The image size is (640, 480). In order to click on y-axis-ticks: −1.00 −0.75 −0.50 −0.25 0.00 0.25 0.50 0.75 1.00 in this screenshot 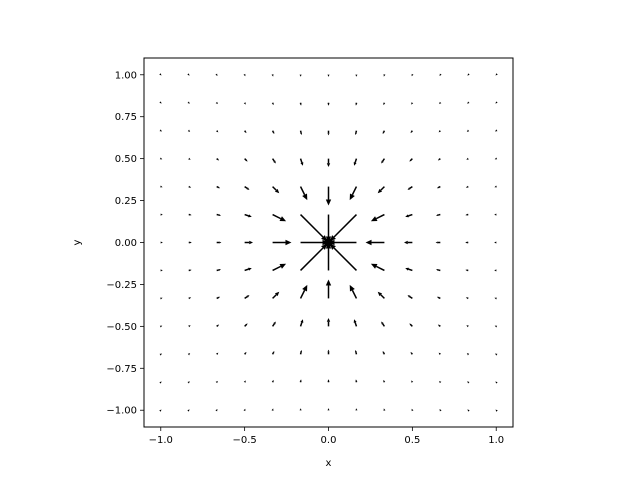, I will do `click(125, 243)`.